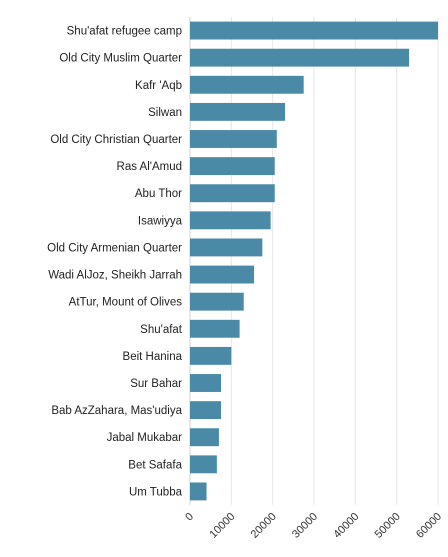  Describe the element at coordinates (126, 303) in the screenshot. I see `category-label: AtTur, Mount of Olives` at that location.